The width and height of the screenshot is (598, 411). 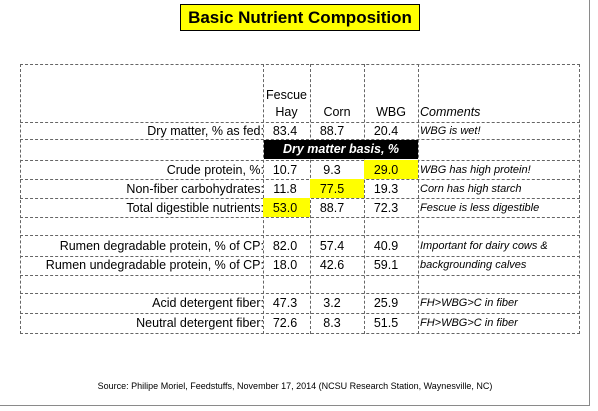 What do you see at coordinates (286, 112) in the screenshot?
I see `col-header-fescue-line2: Hay` at bounding box center [286, 112].